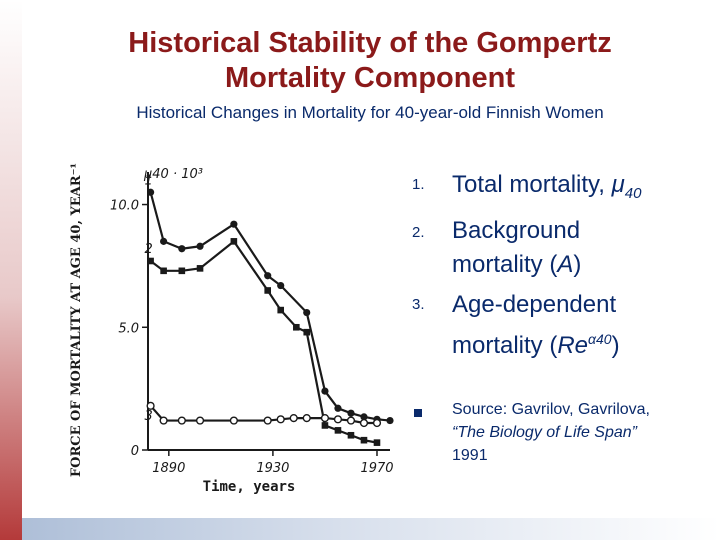 This screenshot has height=540, width=720. I want to click on source-line3: 1991, so click(470, 455).